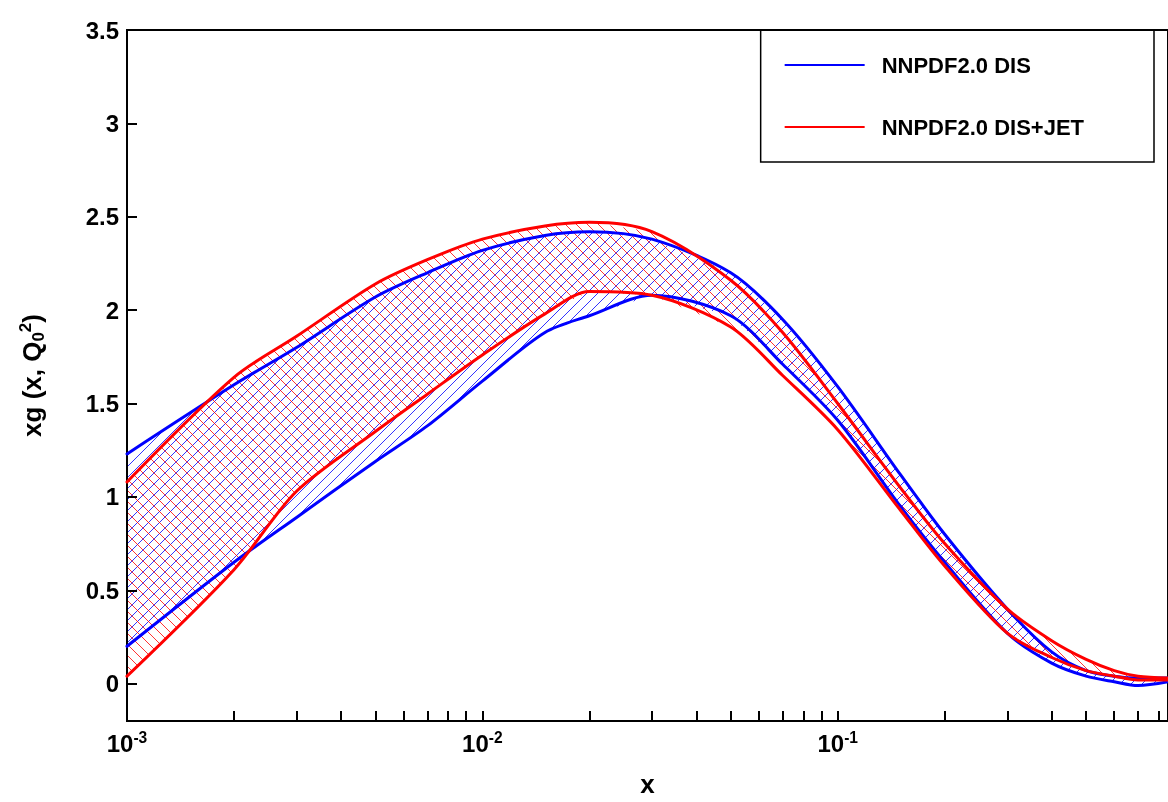 The height and width of the screenshot is (802, 1168). Describe the element at coordinates (112, 310) in the screenshot. I see `y-tick-label: 2` at that location.